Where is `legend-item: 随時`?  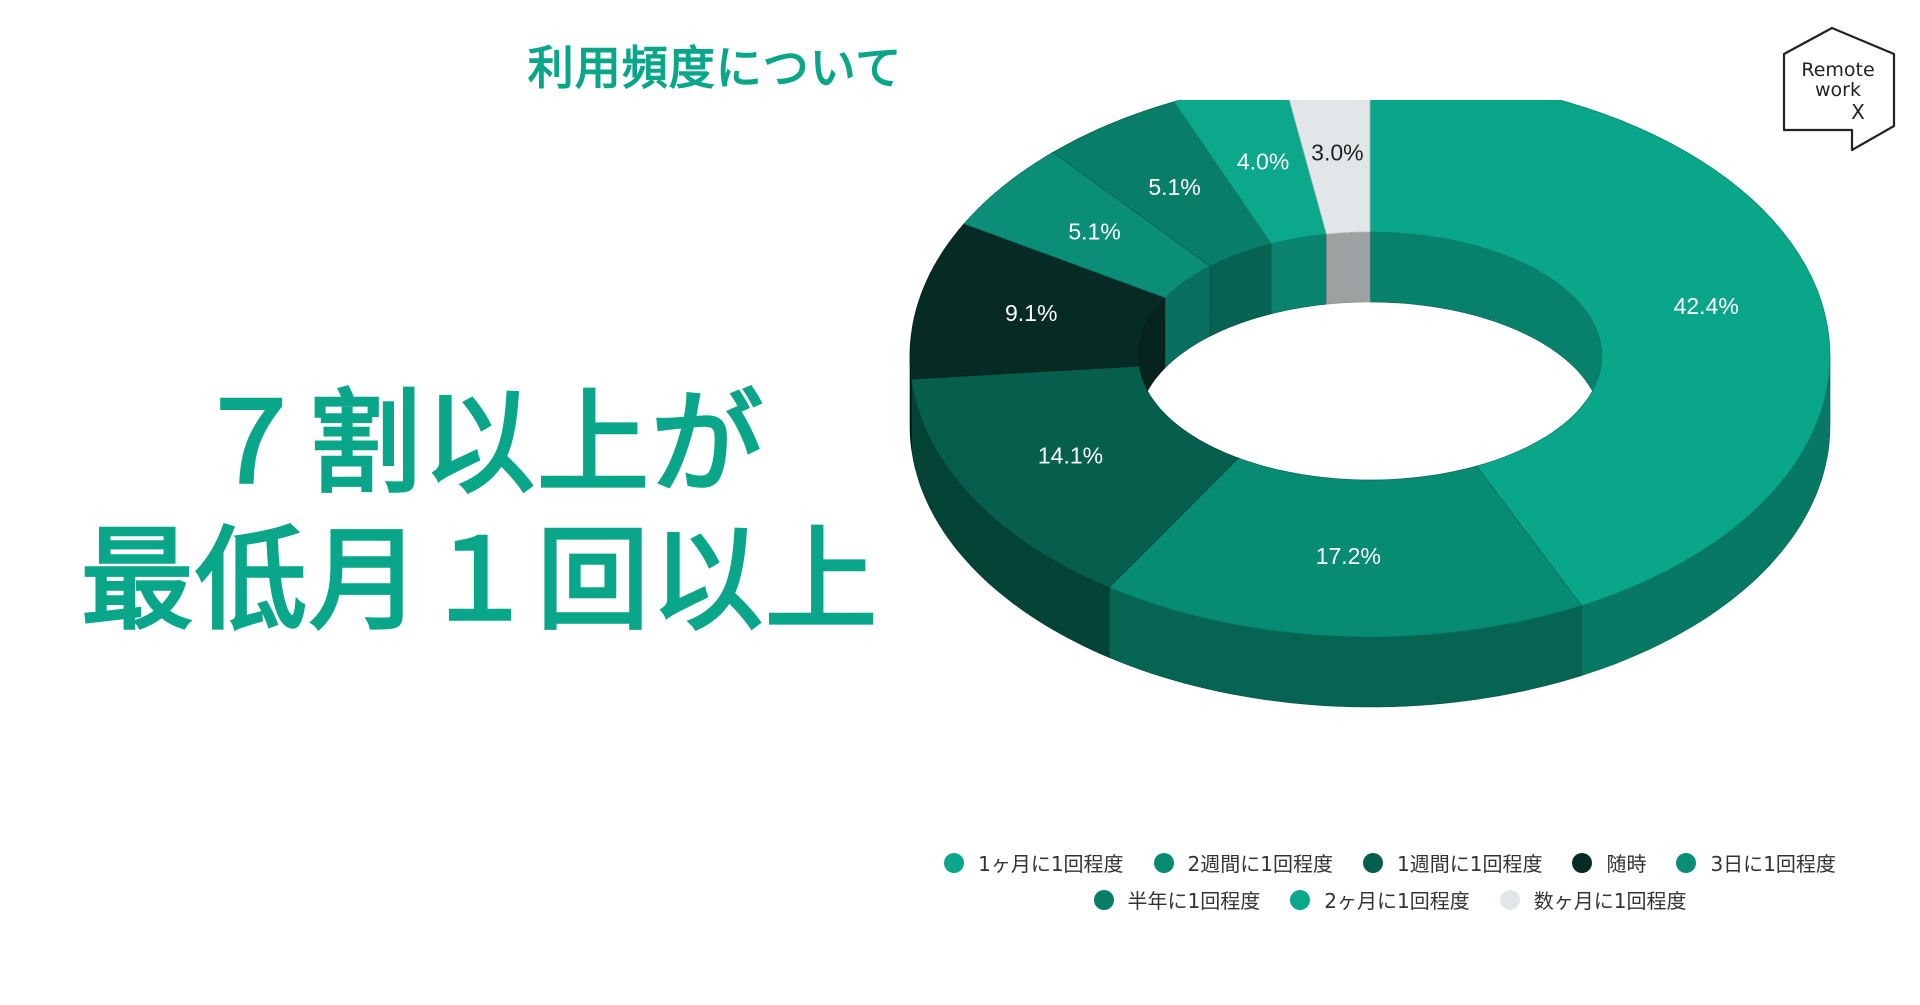 legend-item: 随時 is located at coordinates (1609, 862).